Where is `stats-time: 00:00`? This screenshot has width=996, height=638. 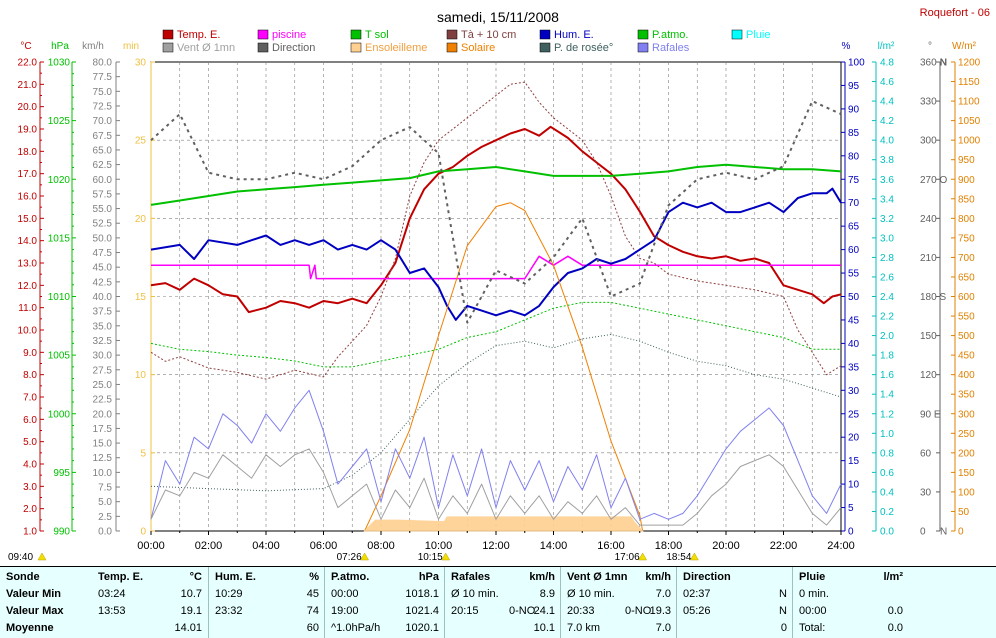 stats-time: 00:00 is located at coordinates (813, 611).